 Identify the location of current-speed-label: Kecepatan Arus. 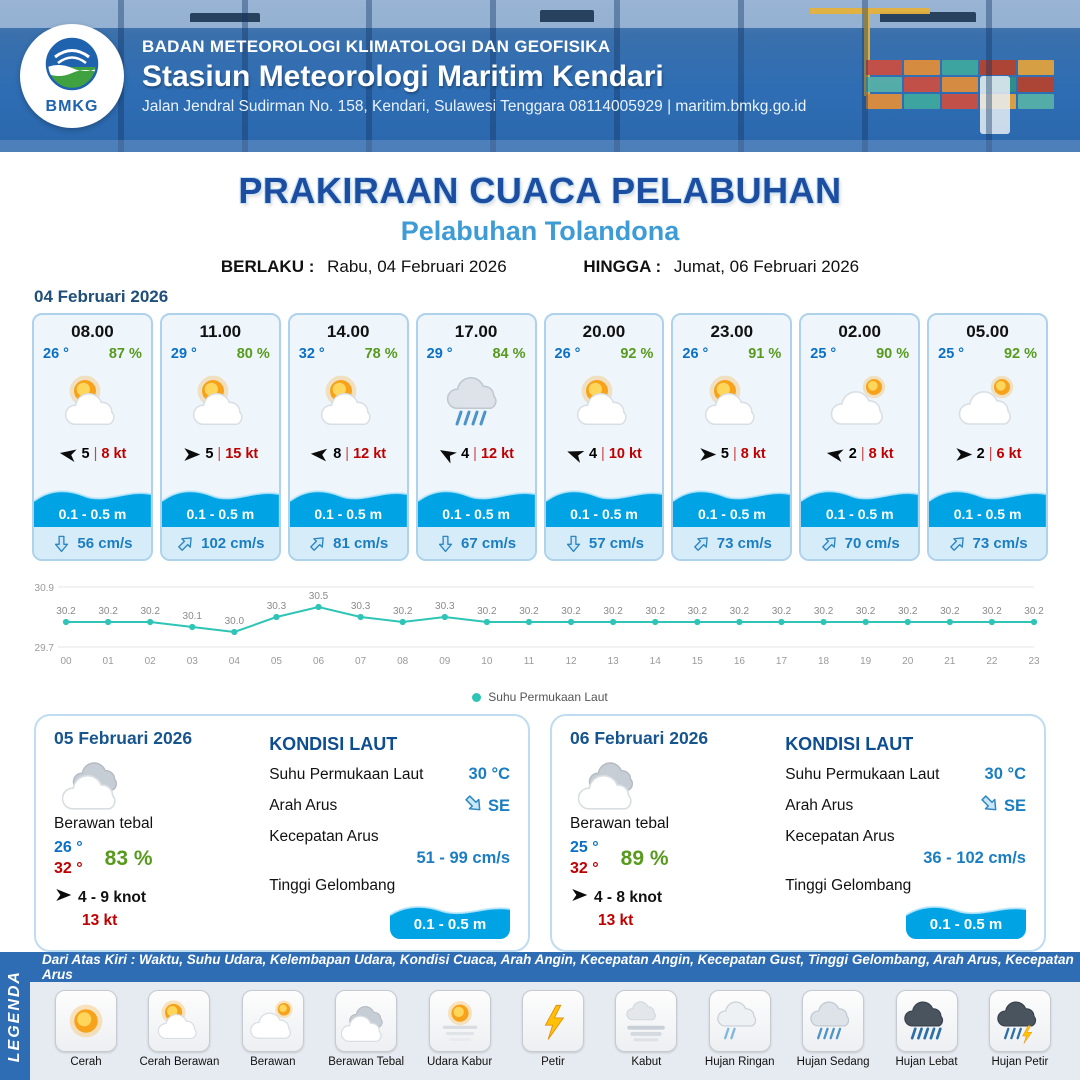
(324, 836).